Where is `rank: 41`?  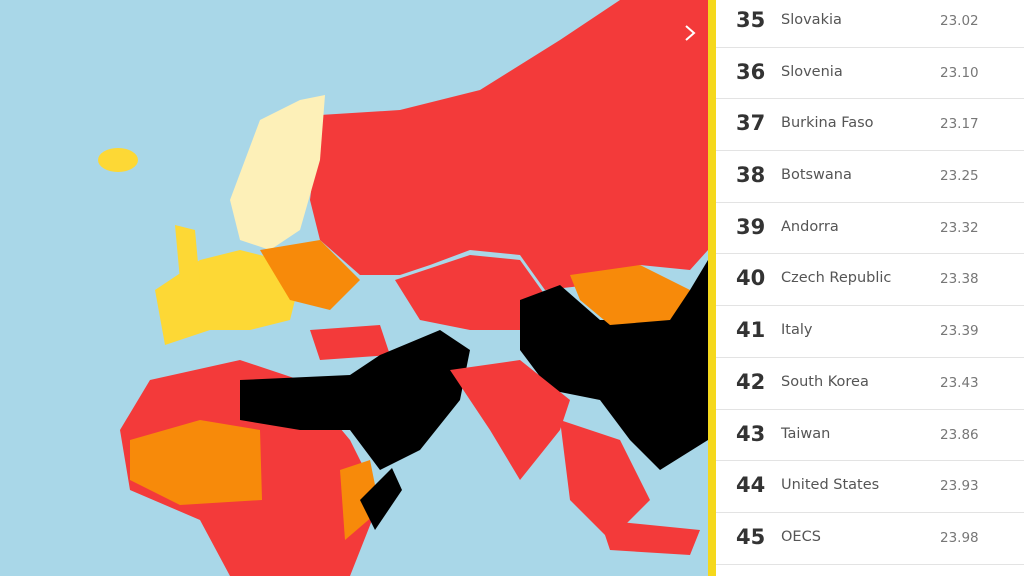
rank: 41 is located at coordinates (751, 330).